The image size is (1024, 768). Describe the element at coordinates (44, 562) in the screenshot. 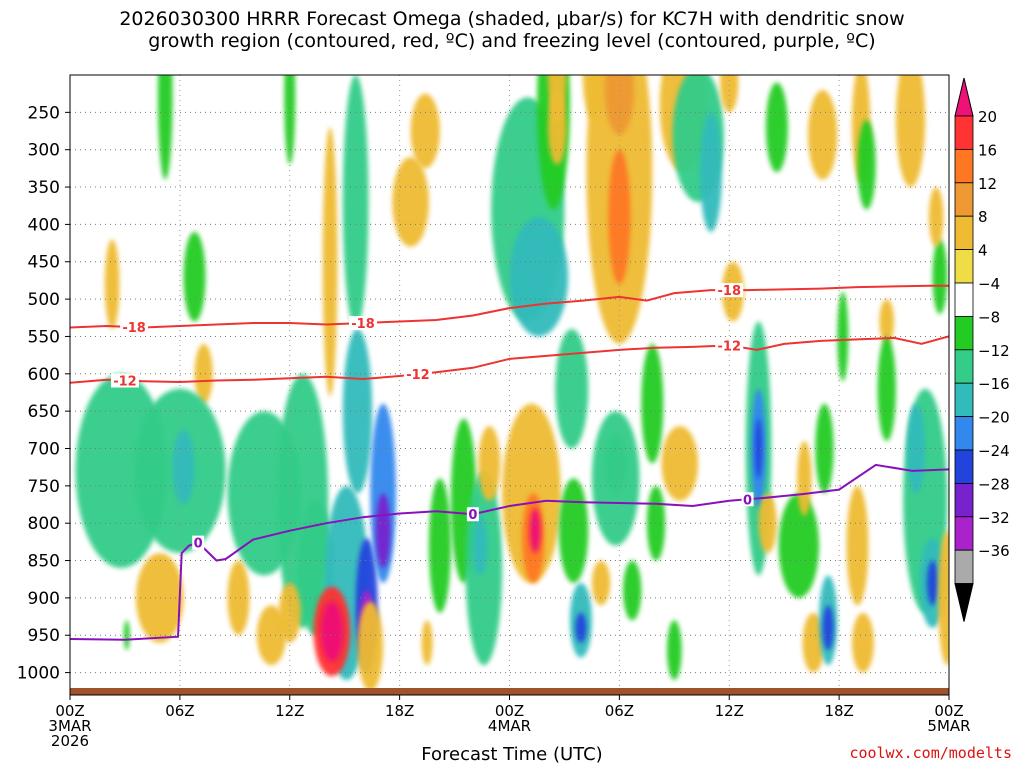

I see `y-tick-label: 850` at that location.